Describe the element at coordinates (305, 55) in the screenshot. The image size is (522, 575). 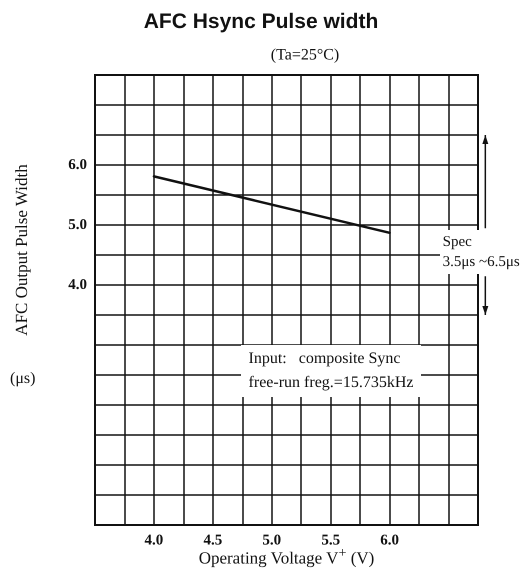
I see `chart-subtitle: (Ta=25°C)` at that location.